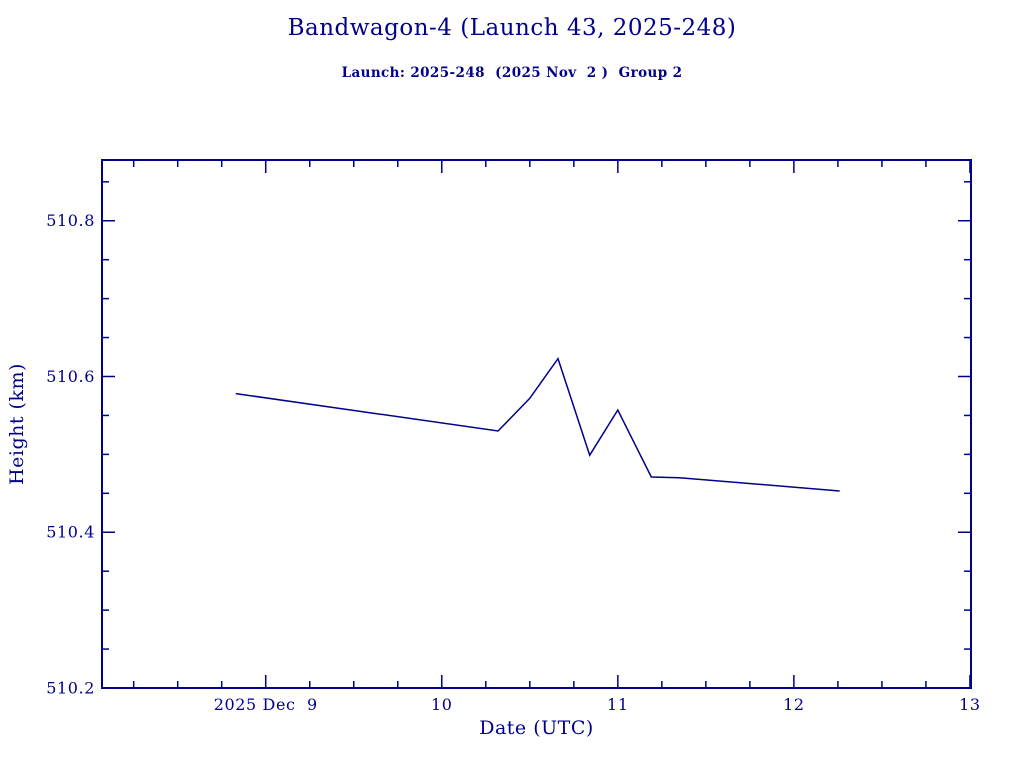  Describe the element at coordinates (512, 73) in the screenshot. I see `chart-subtitle: Launch: 2025-248 (2025 Nov 2 ) Group 2` at that location.